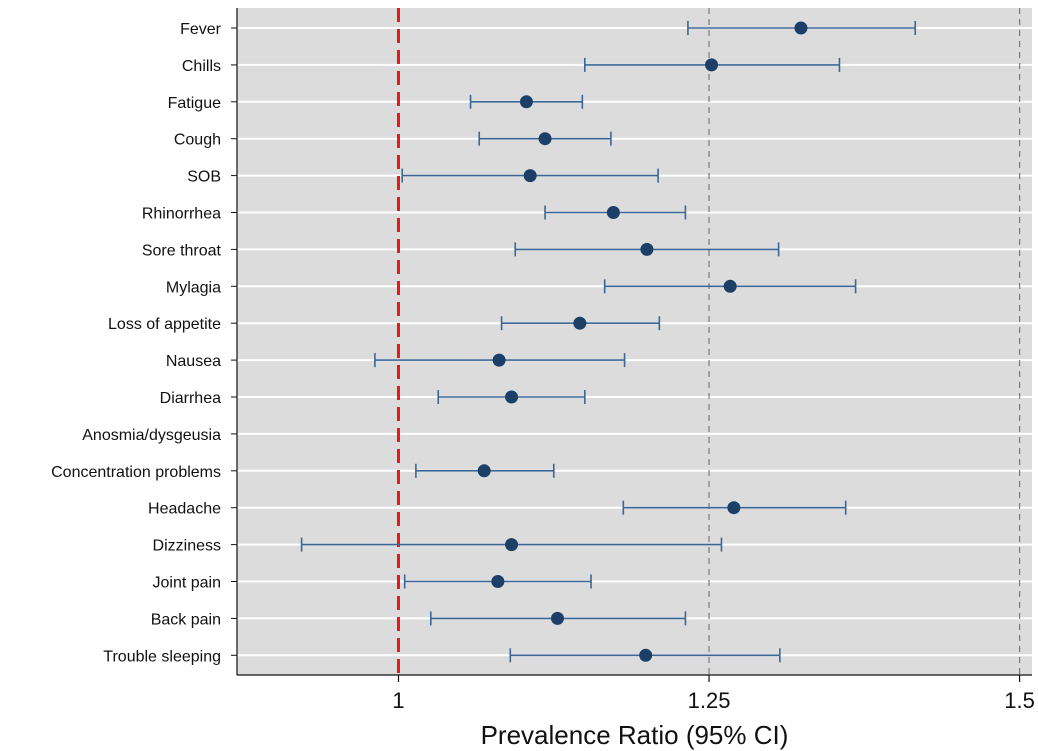  Describe the element at coordinates (635, 735) in the screenshot. I see `x-axis-title: Prevalence Ratio (95% CI)` at that location.